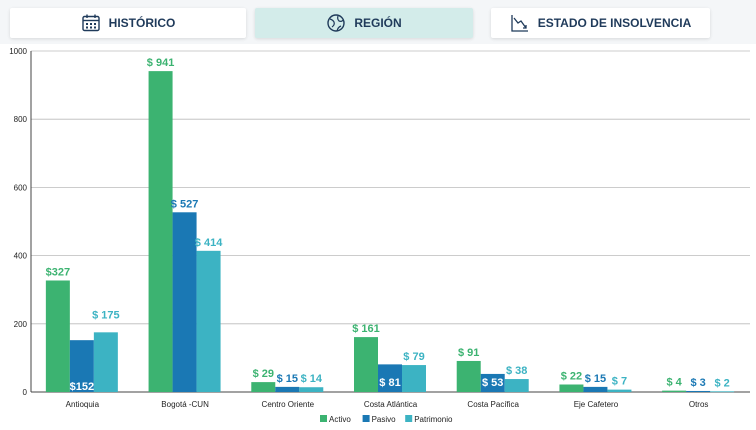 Image resolution: width=756 pixels, height=430 pixels. What do you see at coordinates (25, 392) in the screenshot?
I see `y-tick-label: 0` at bounding box center [25, 392].